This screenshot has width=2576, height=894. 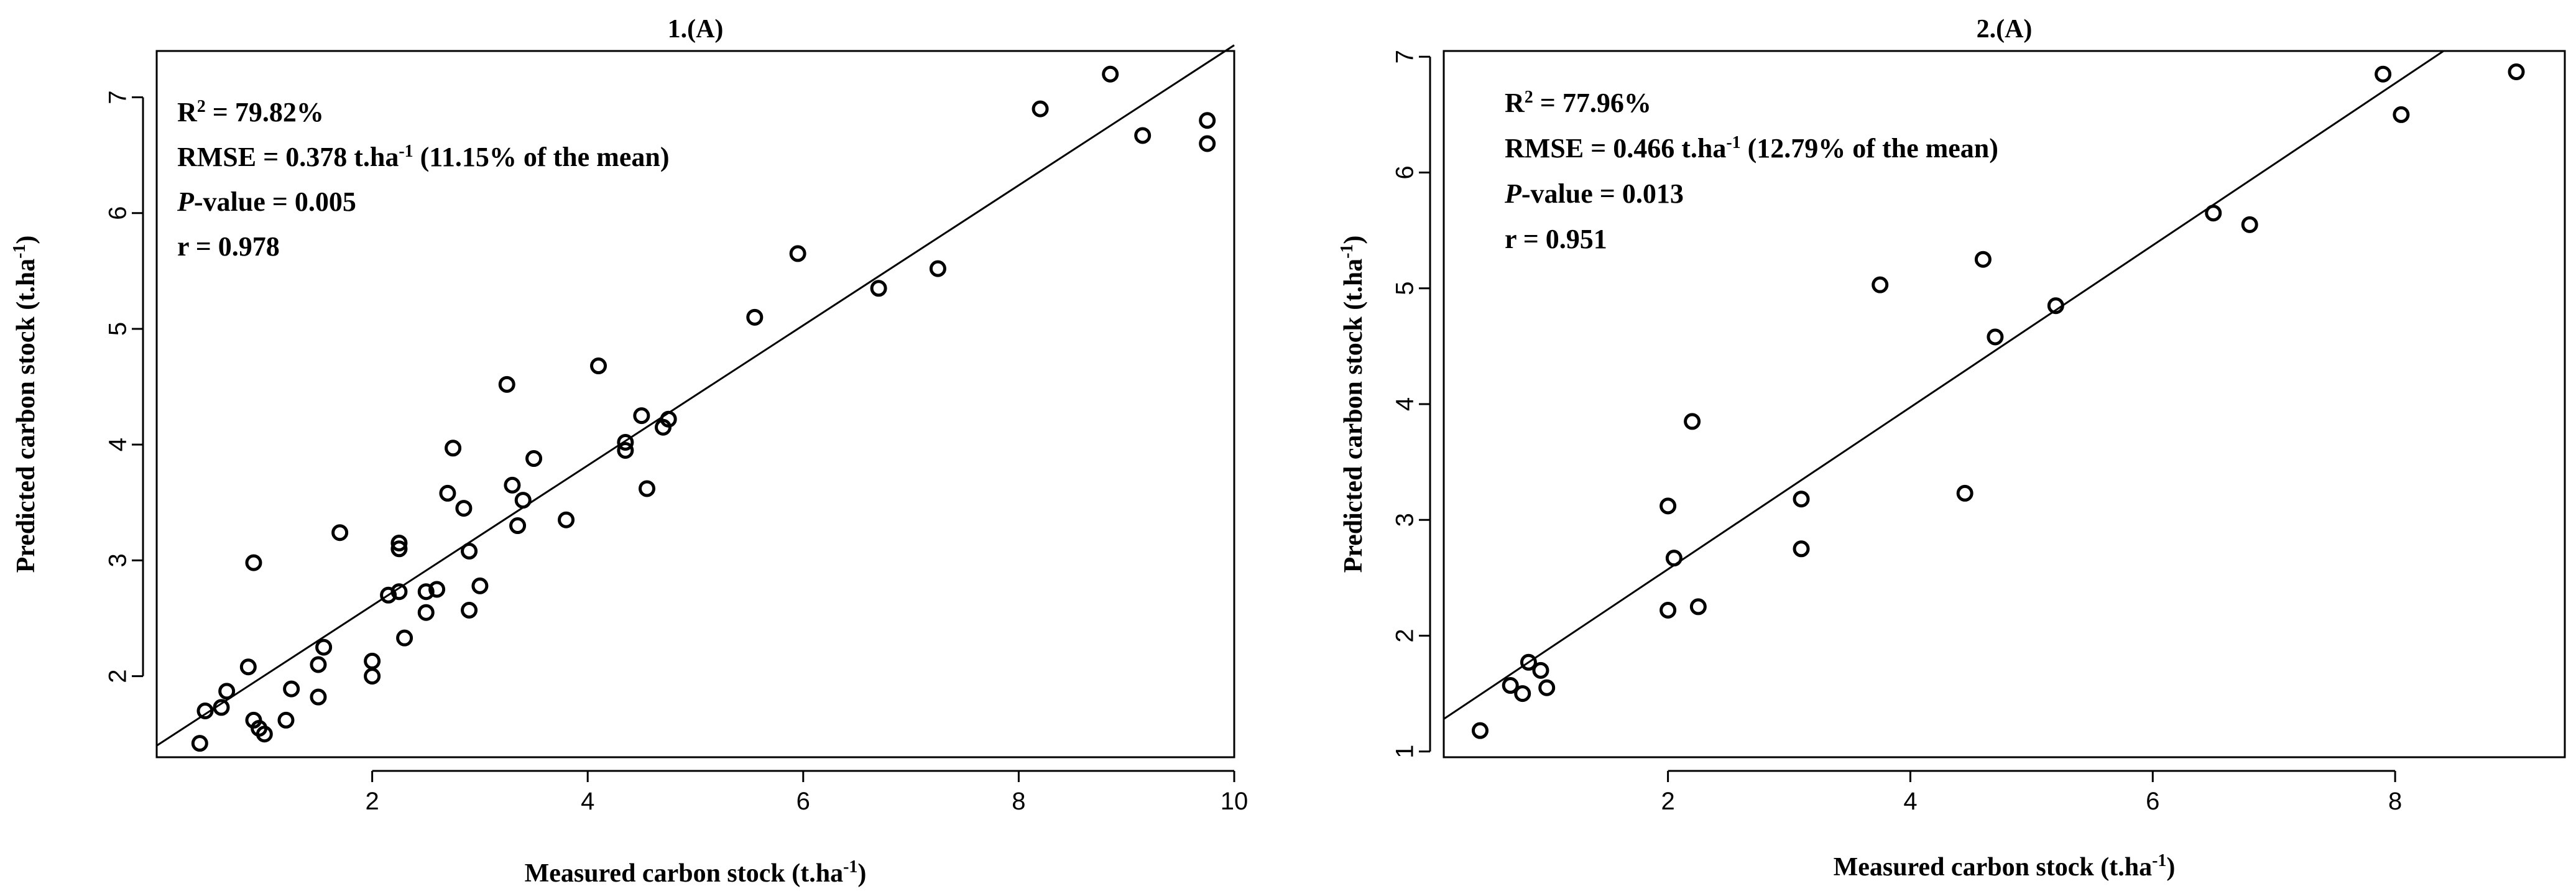 I want to click on stats-line-part: -1, so click(x=1733, y=142).